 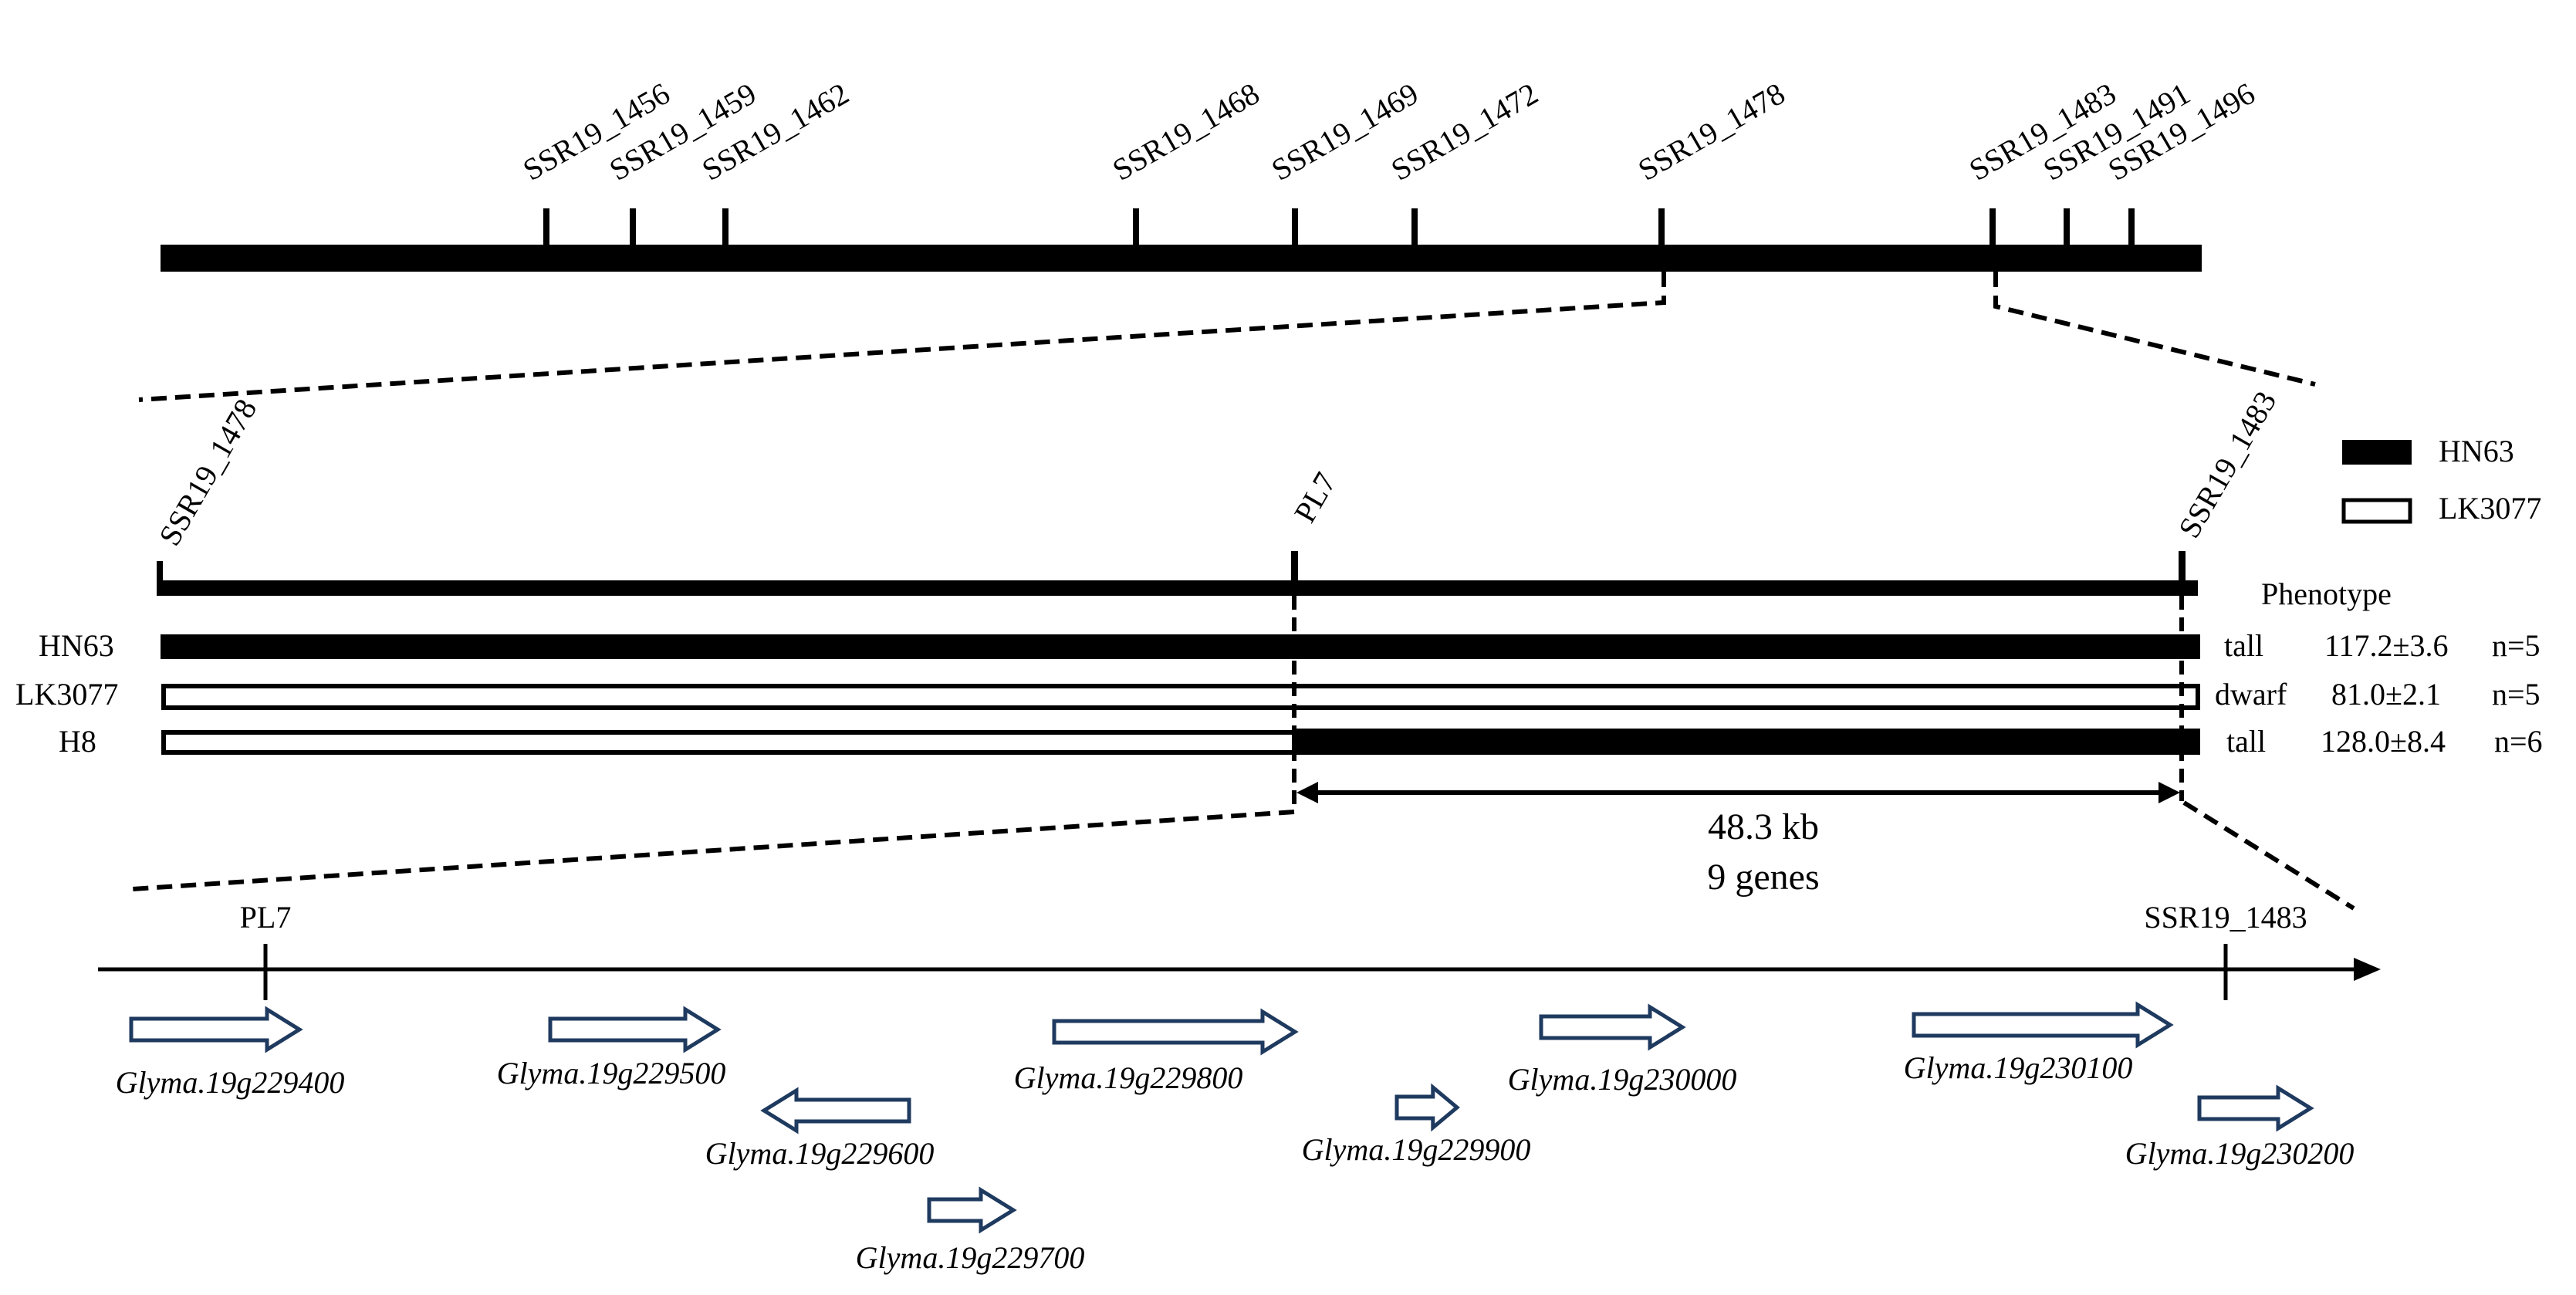 What do you see at coordinates (820, 1153) in the screenshot?
I see `gene-label: Glyma.19g229600` at bounding box center [820, 1153].